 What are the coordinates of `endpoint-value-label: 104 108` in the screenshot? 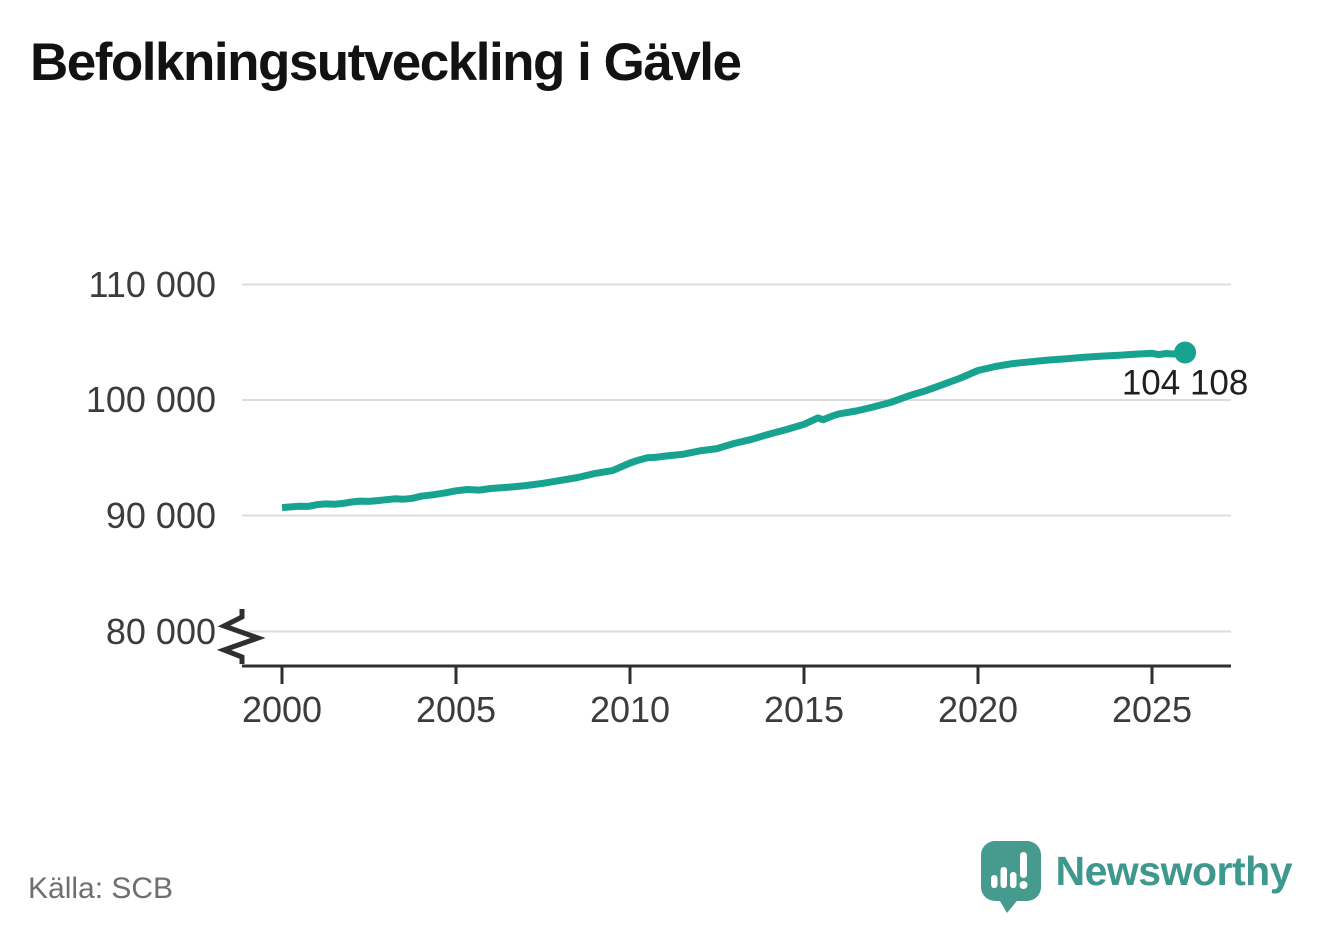 It's located at (1185, 383).